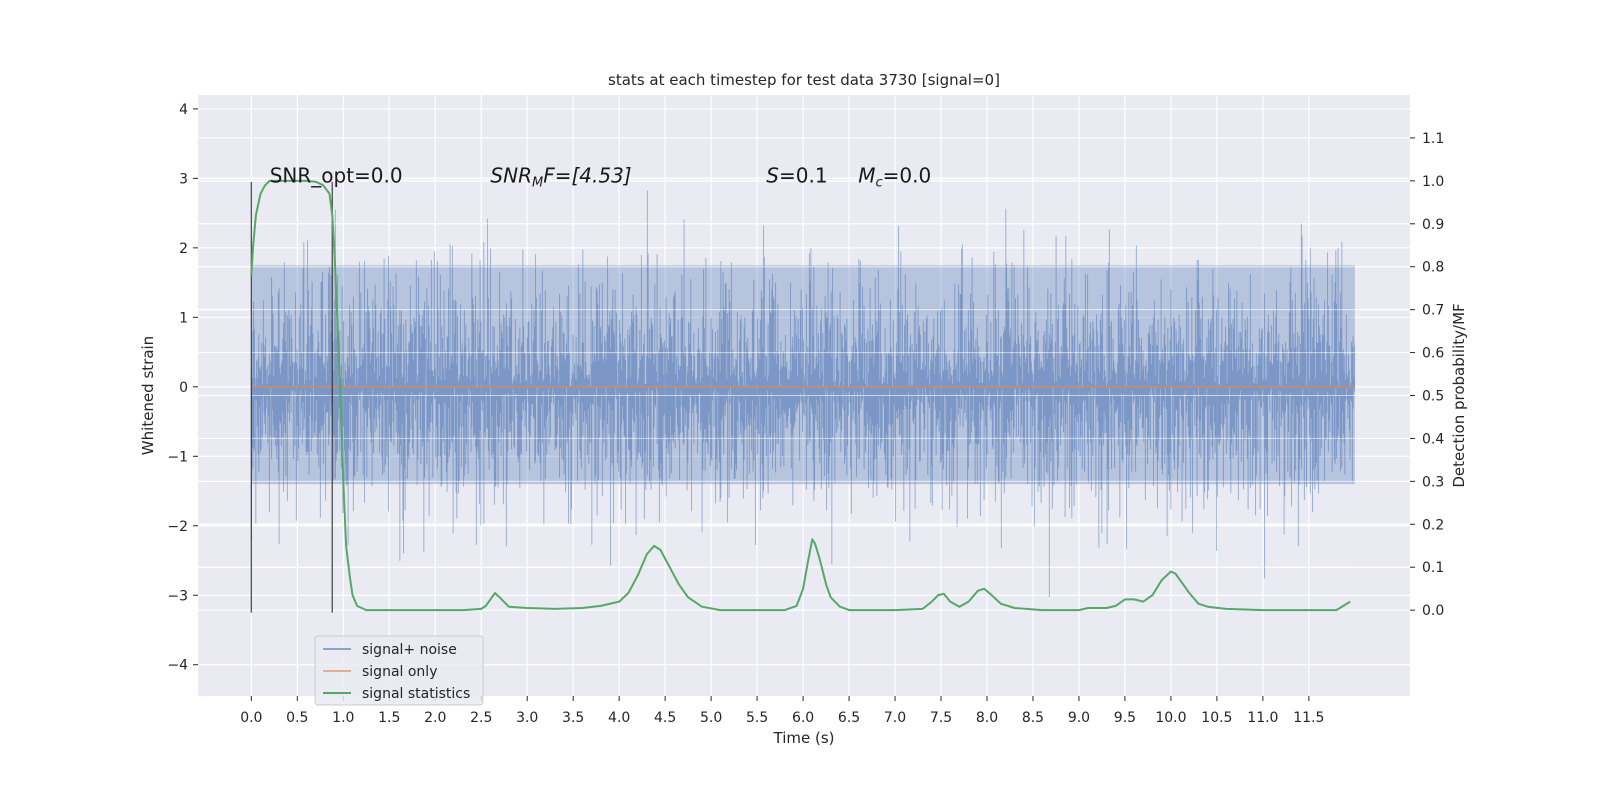  I want to click on mc-val-rest: =0.0, so click(907, 175).